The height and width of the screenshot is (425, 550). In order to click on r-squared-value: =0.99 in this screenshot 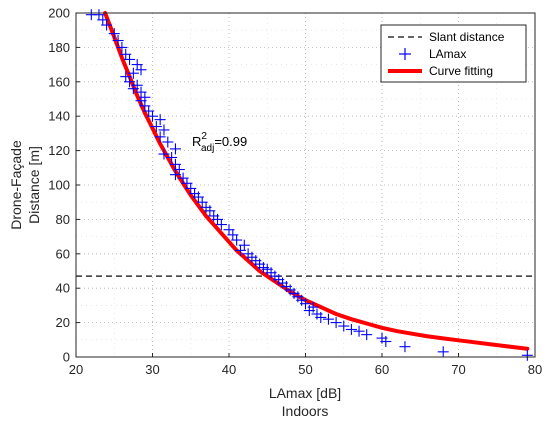, I will do `click(230, 141)`.